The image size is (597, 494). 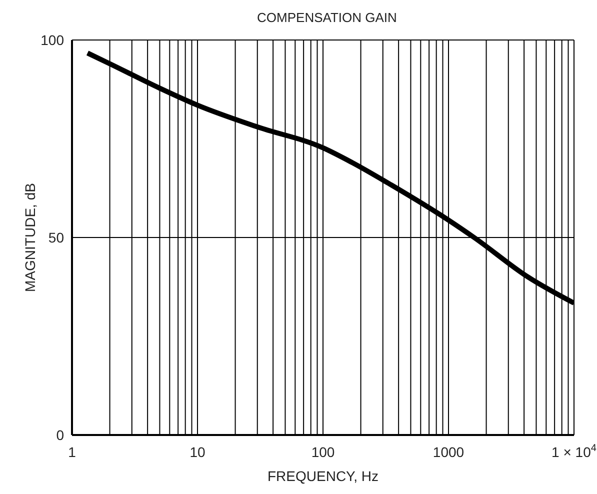 What do you see at coordinates (56, 238) in the screenshot?
I see `y-tick-label: 50` at bounding box center [56, 238].